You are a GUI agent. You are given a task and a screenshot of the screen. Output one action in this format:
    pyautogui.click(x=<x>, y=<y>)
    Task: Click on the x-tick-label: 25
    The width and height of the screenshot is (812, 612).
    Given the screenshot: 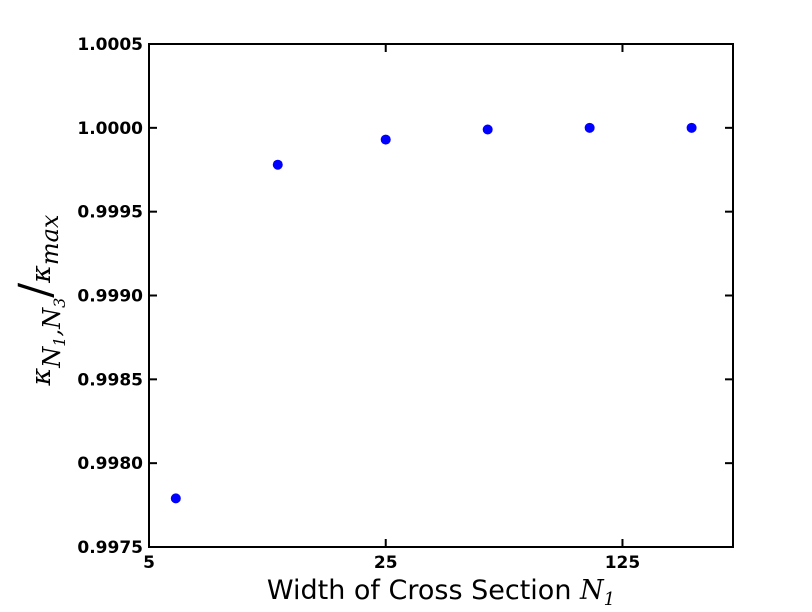 What is the action you would take?
    pyautogui.click(x=386, y=563)
    